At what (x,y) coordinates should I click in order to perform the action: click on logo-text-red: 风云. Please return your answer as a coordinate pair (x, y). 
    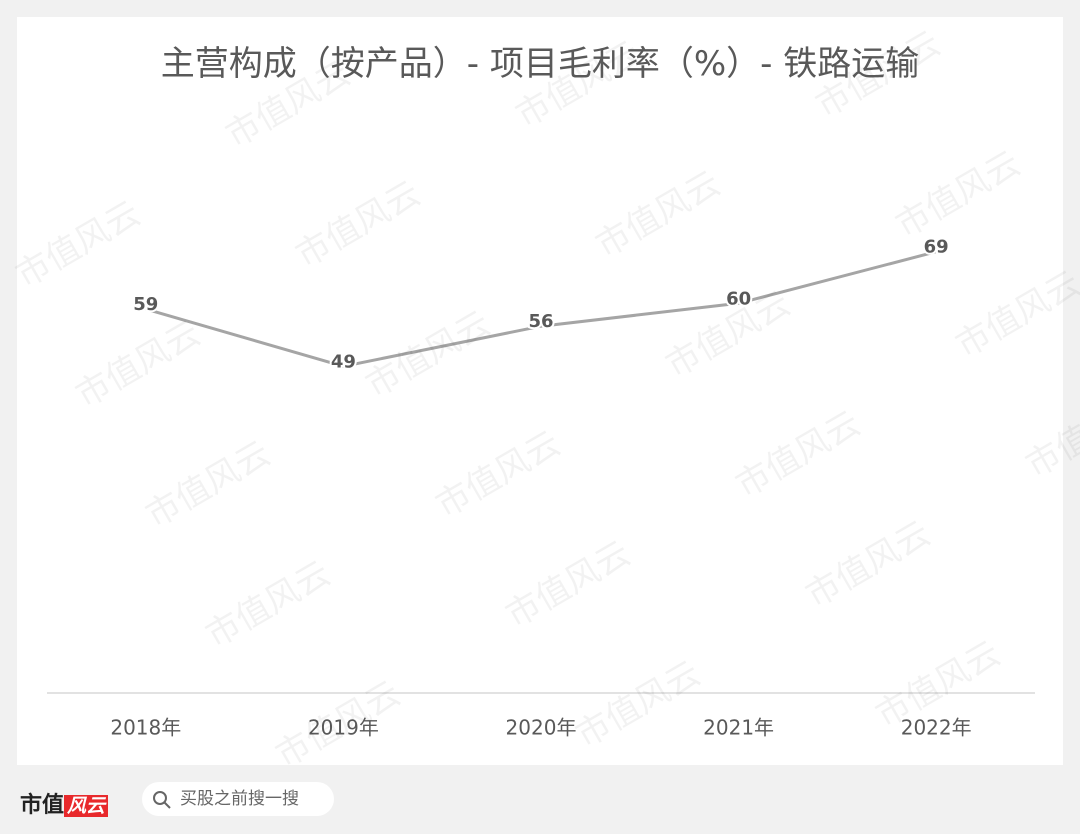
    Looking at the image, I should click on (86, 806).